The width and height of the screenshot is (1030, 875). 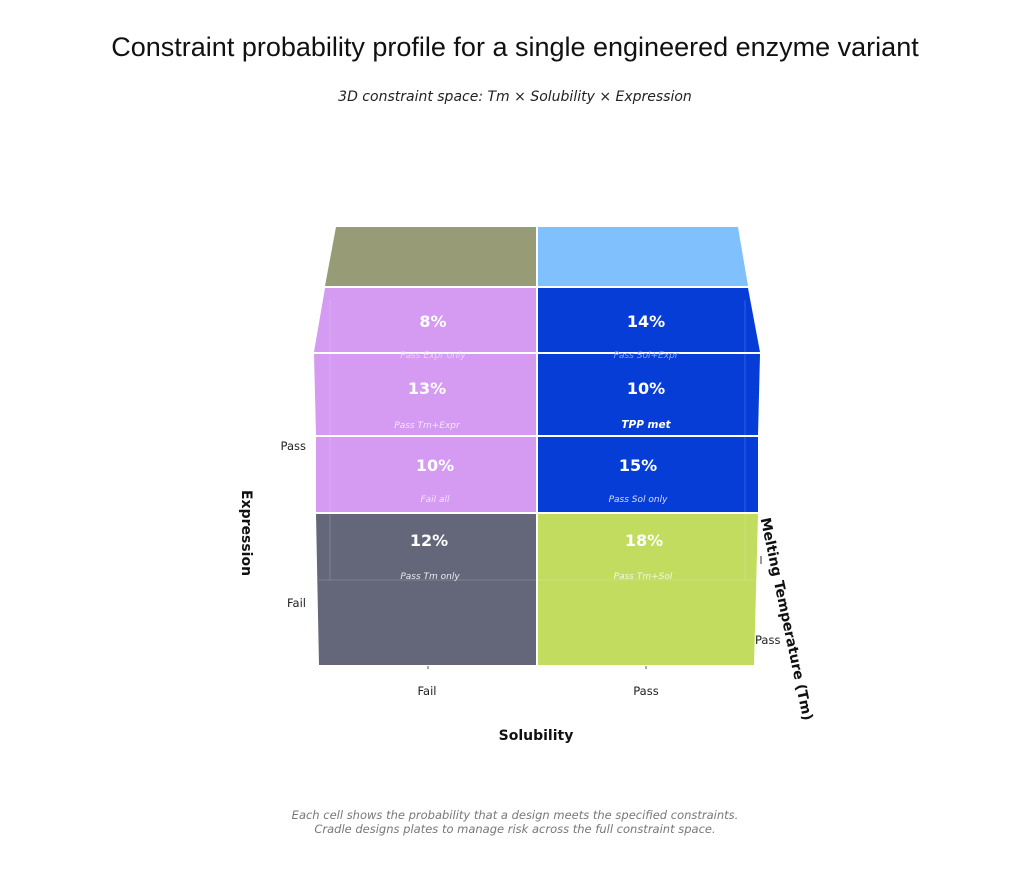 What do you see at coordinates (648, 589) in the screenshot?
I see `face-tm-sol` at bounding box center [648, 589].